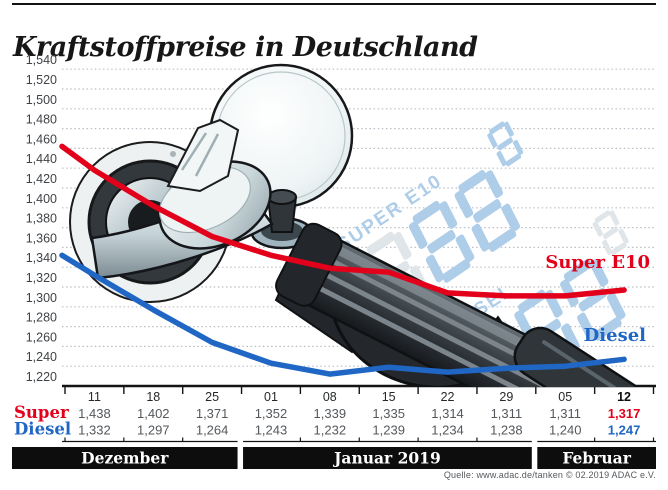 This screenshot has width=668, height=490. What do you see at coordinates (41, 120) in the screenshot?
I see `y-axis-label: 1,480` at bounding box center [41, 120].